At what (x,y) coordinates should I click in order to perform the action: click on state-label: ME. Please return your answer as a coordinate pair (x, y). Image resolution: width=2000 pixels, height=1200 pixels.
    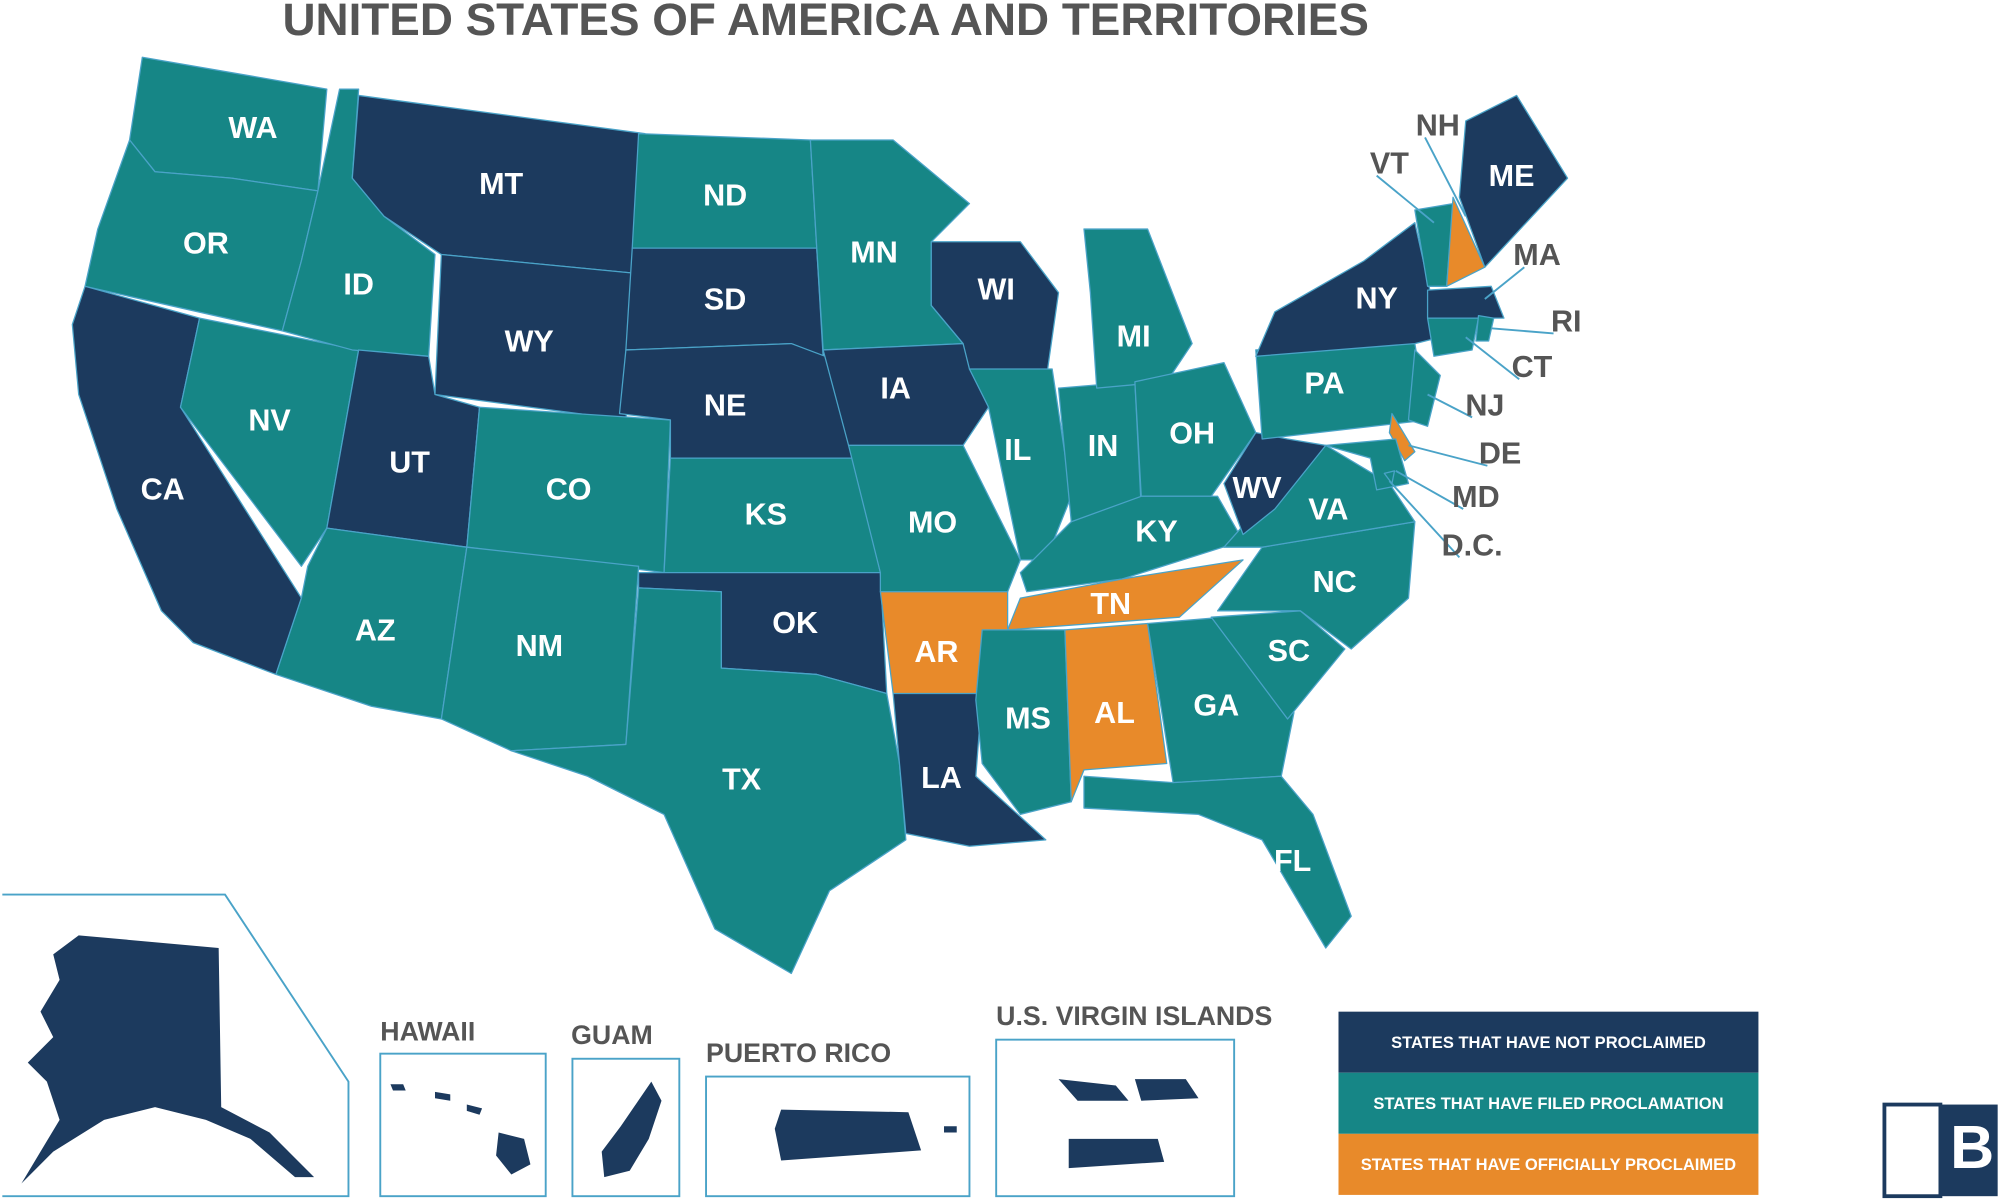
    Looking at the image, I should click on (1512, 176).